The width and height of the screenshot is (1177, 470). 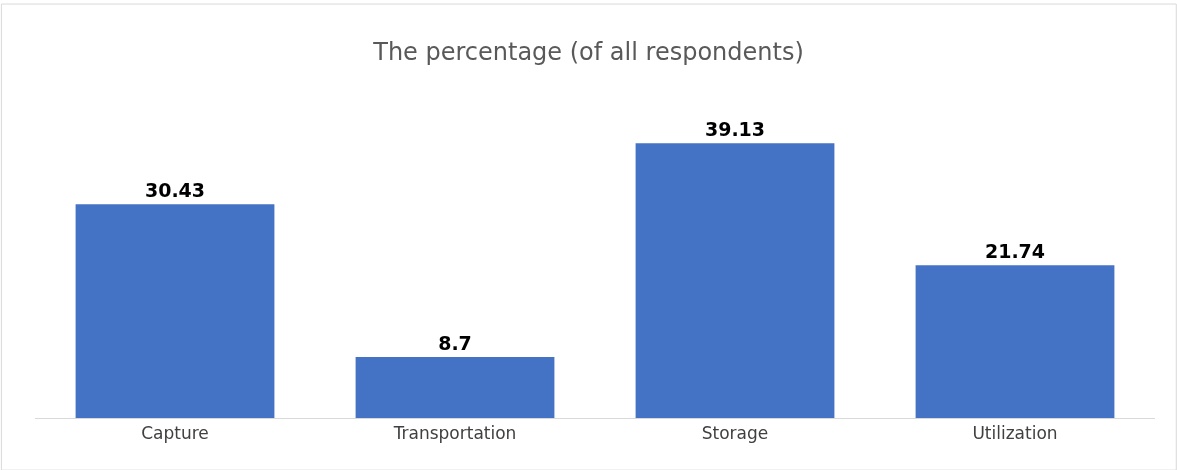 I want to click on data-label: 39.13, so click(x=735, y=129).